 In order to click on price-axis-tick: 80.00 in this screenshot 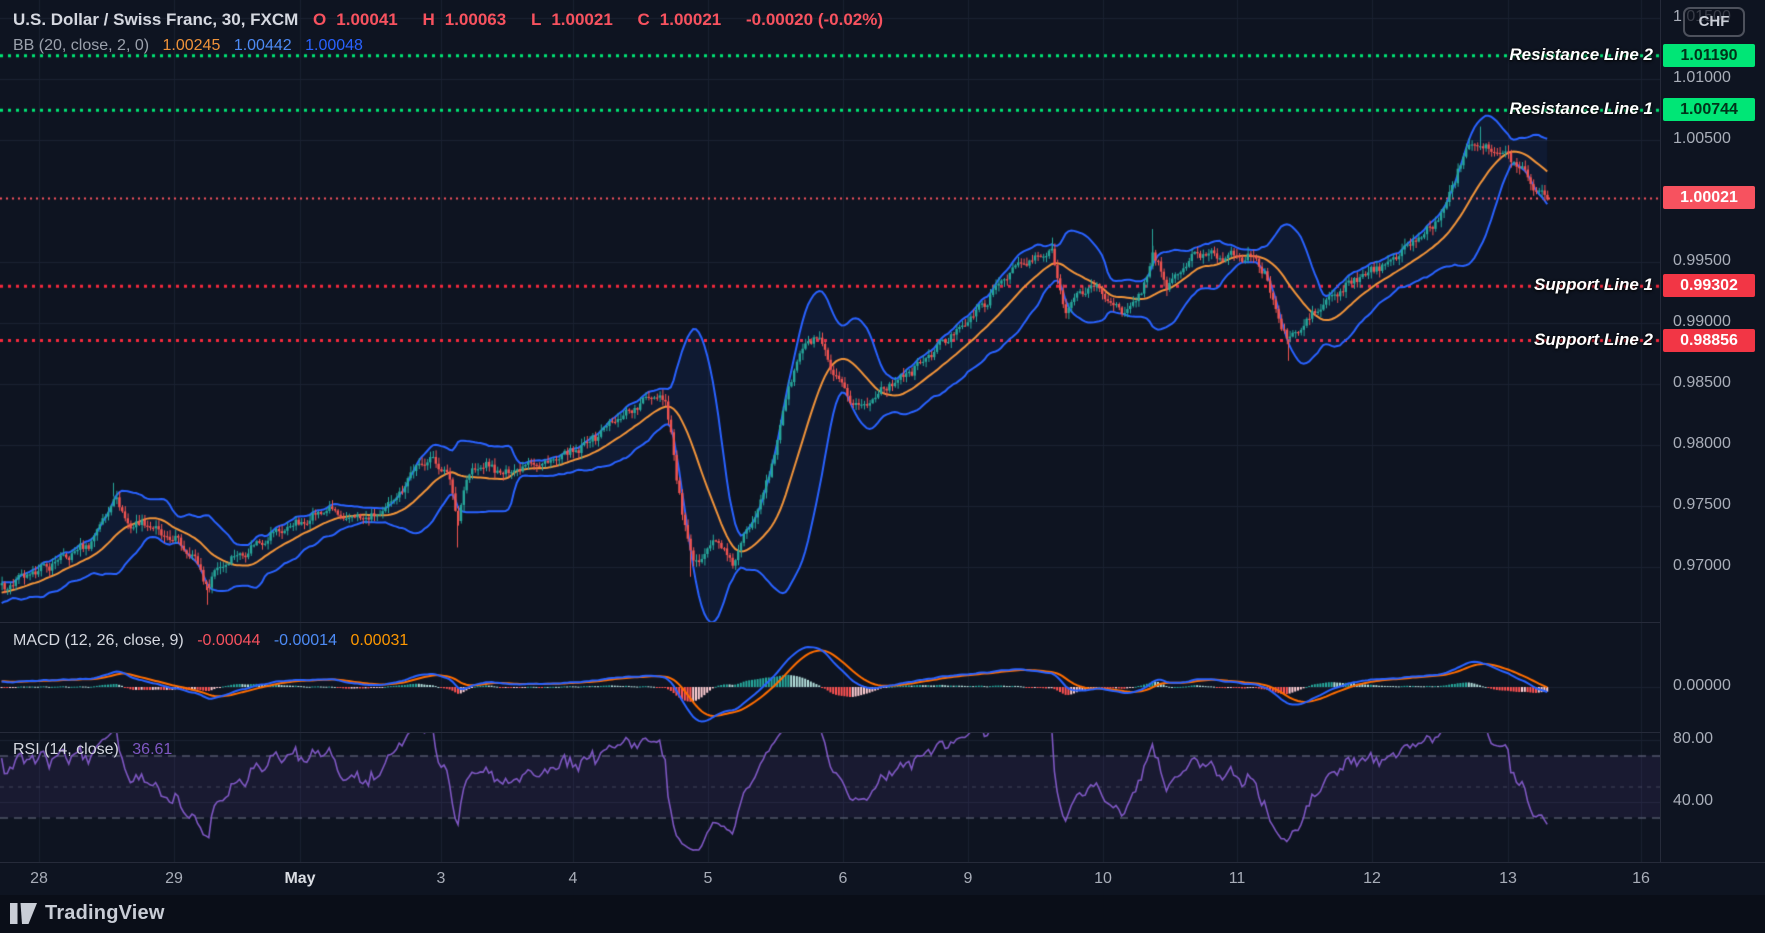, I will do `click(1693, 738)`.